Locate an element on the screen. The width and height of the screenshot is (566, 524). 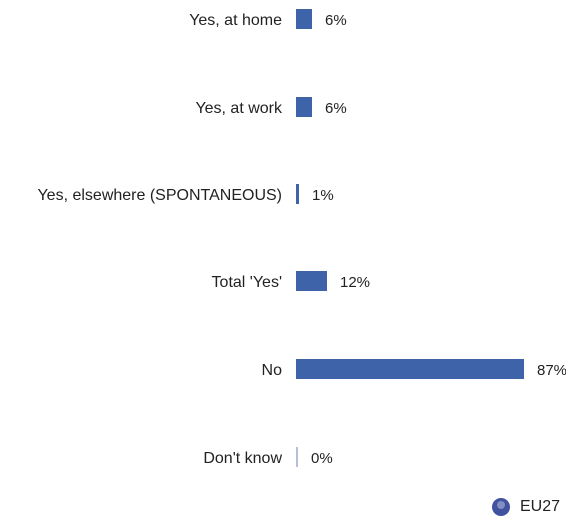
data-label: 12% is located at coordinates (355, 282).